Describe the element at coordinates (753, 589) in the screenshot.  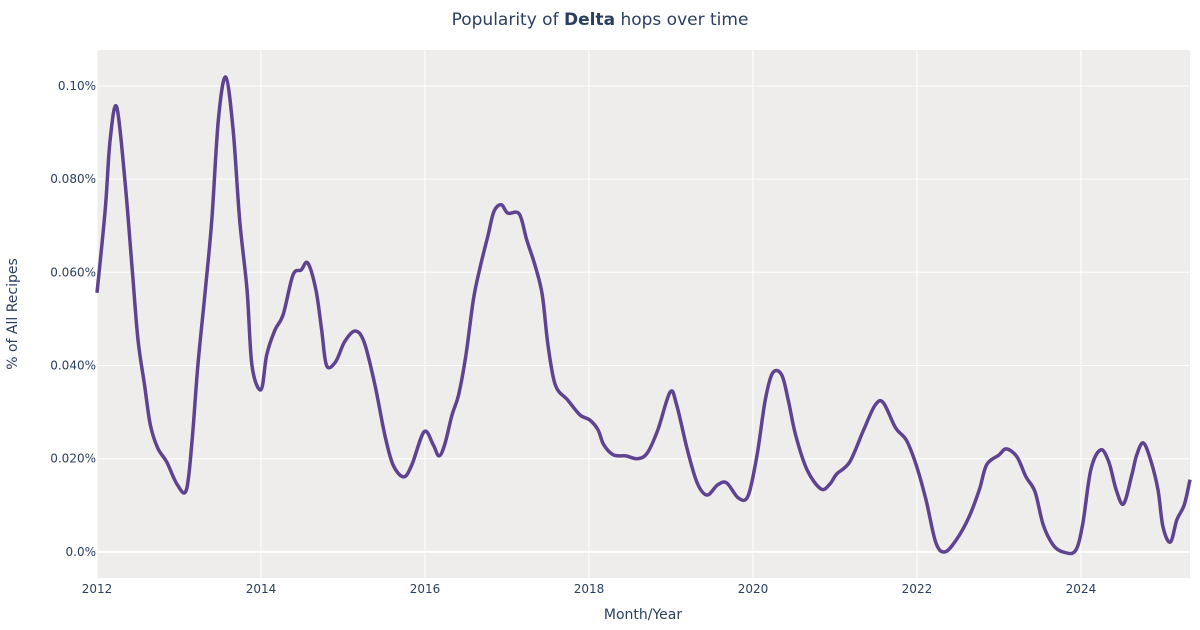
I see `x-tick-label: 2020` at that location.